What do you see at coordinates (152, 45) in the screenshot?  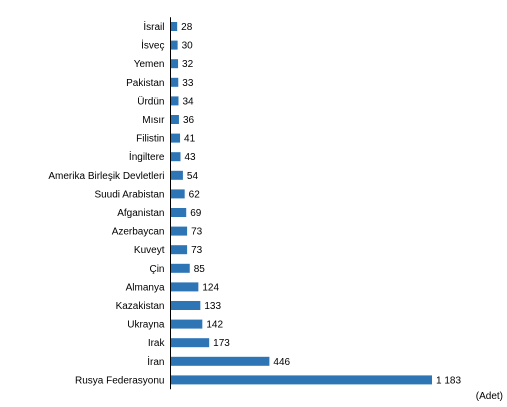 I see `category-label: İsveç` at bounding box center [152, 45].